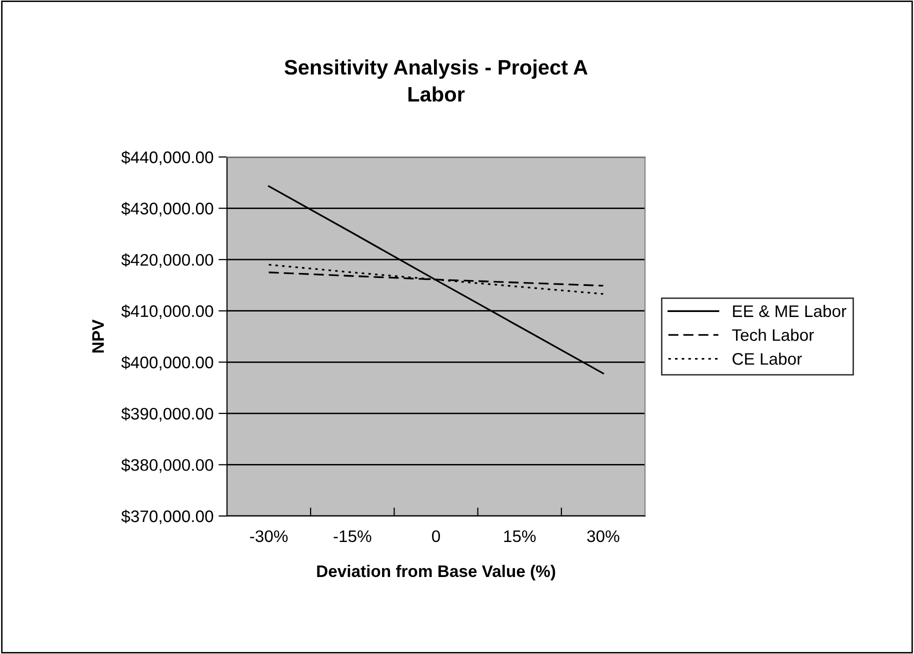 The width and height of the screenshot is (914, 654). I want to click on x-tick-label: 0, so click(436, 536).